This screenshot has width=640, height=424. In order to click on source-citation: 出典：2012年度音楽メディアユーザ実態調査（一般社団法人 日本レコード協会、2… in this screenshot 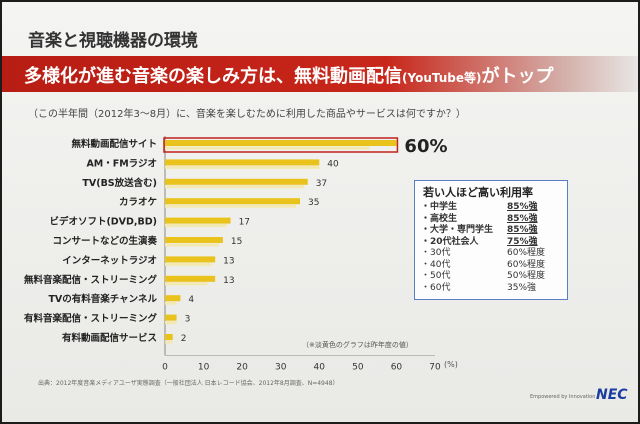, I will do `click(188, 383)`.